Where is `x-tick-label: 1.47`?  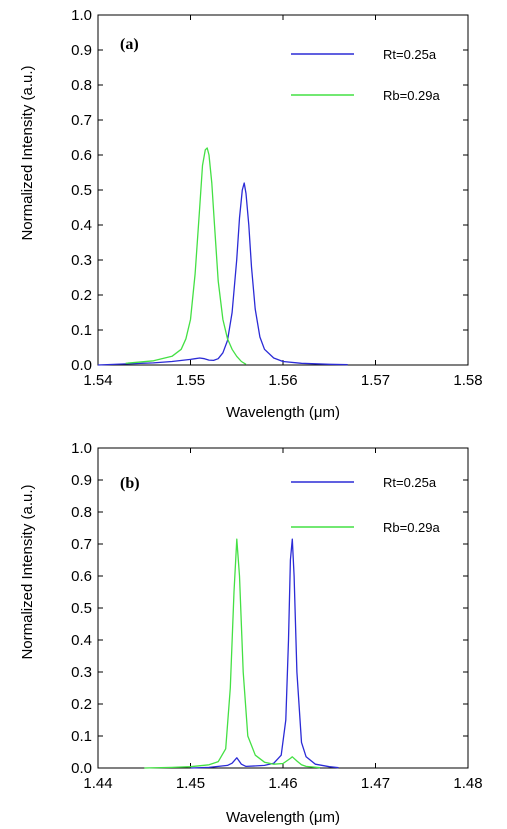 x-tick-label: 1.47 is located at coordinates (375, 783).